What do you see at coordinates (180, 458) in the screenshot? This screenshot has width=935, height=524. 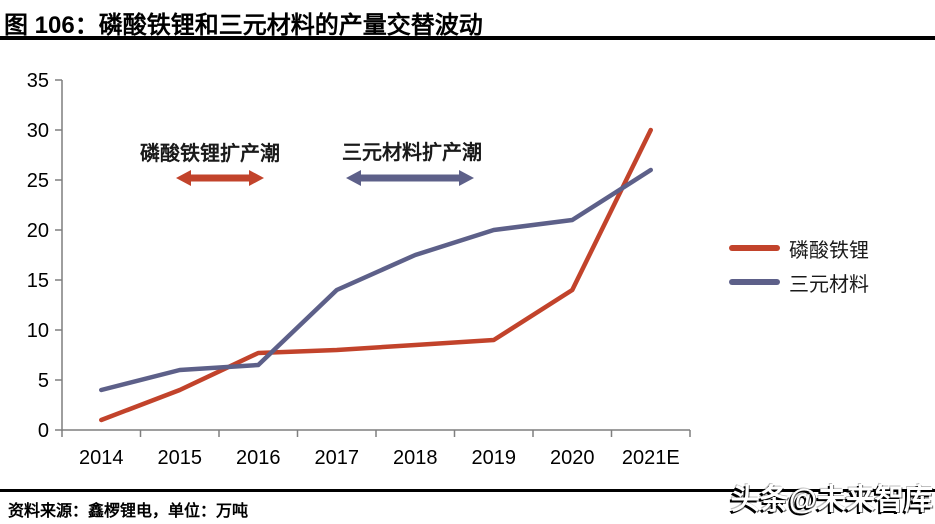 I see `x-axis-tick-label: 2015` at bounding box center [180, 458].